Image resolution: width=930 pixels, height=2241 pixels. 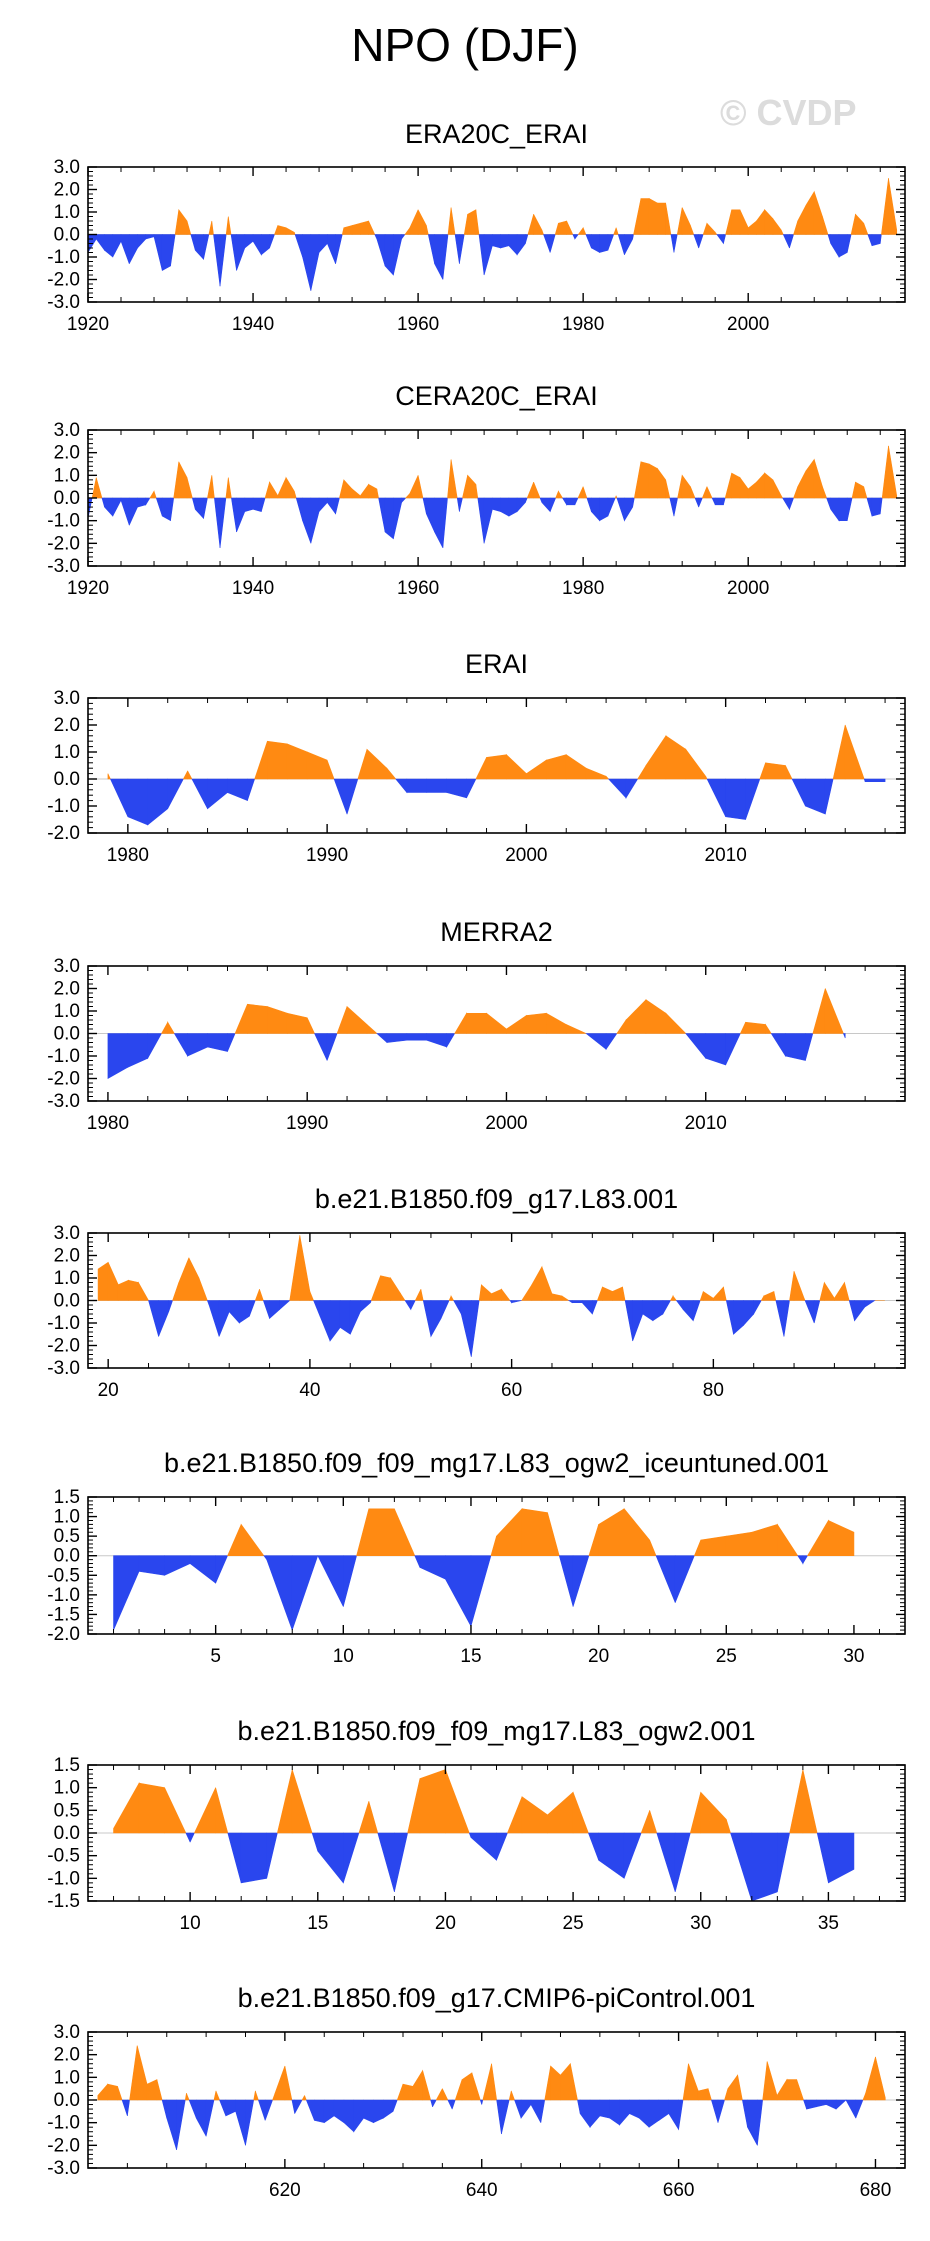 I want to click on x-tick-label: 10, so click(x=190, y=1923).